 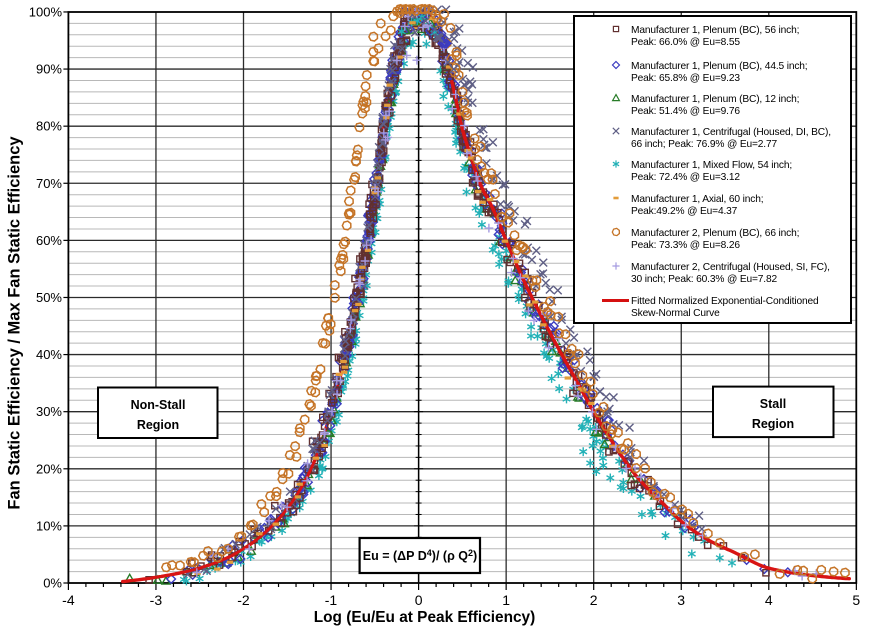 What do you see at coordinates (243, 600) in the screenshot?
I see `svg-text: -2` at bounding box center [243, 600].